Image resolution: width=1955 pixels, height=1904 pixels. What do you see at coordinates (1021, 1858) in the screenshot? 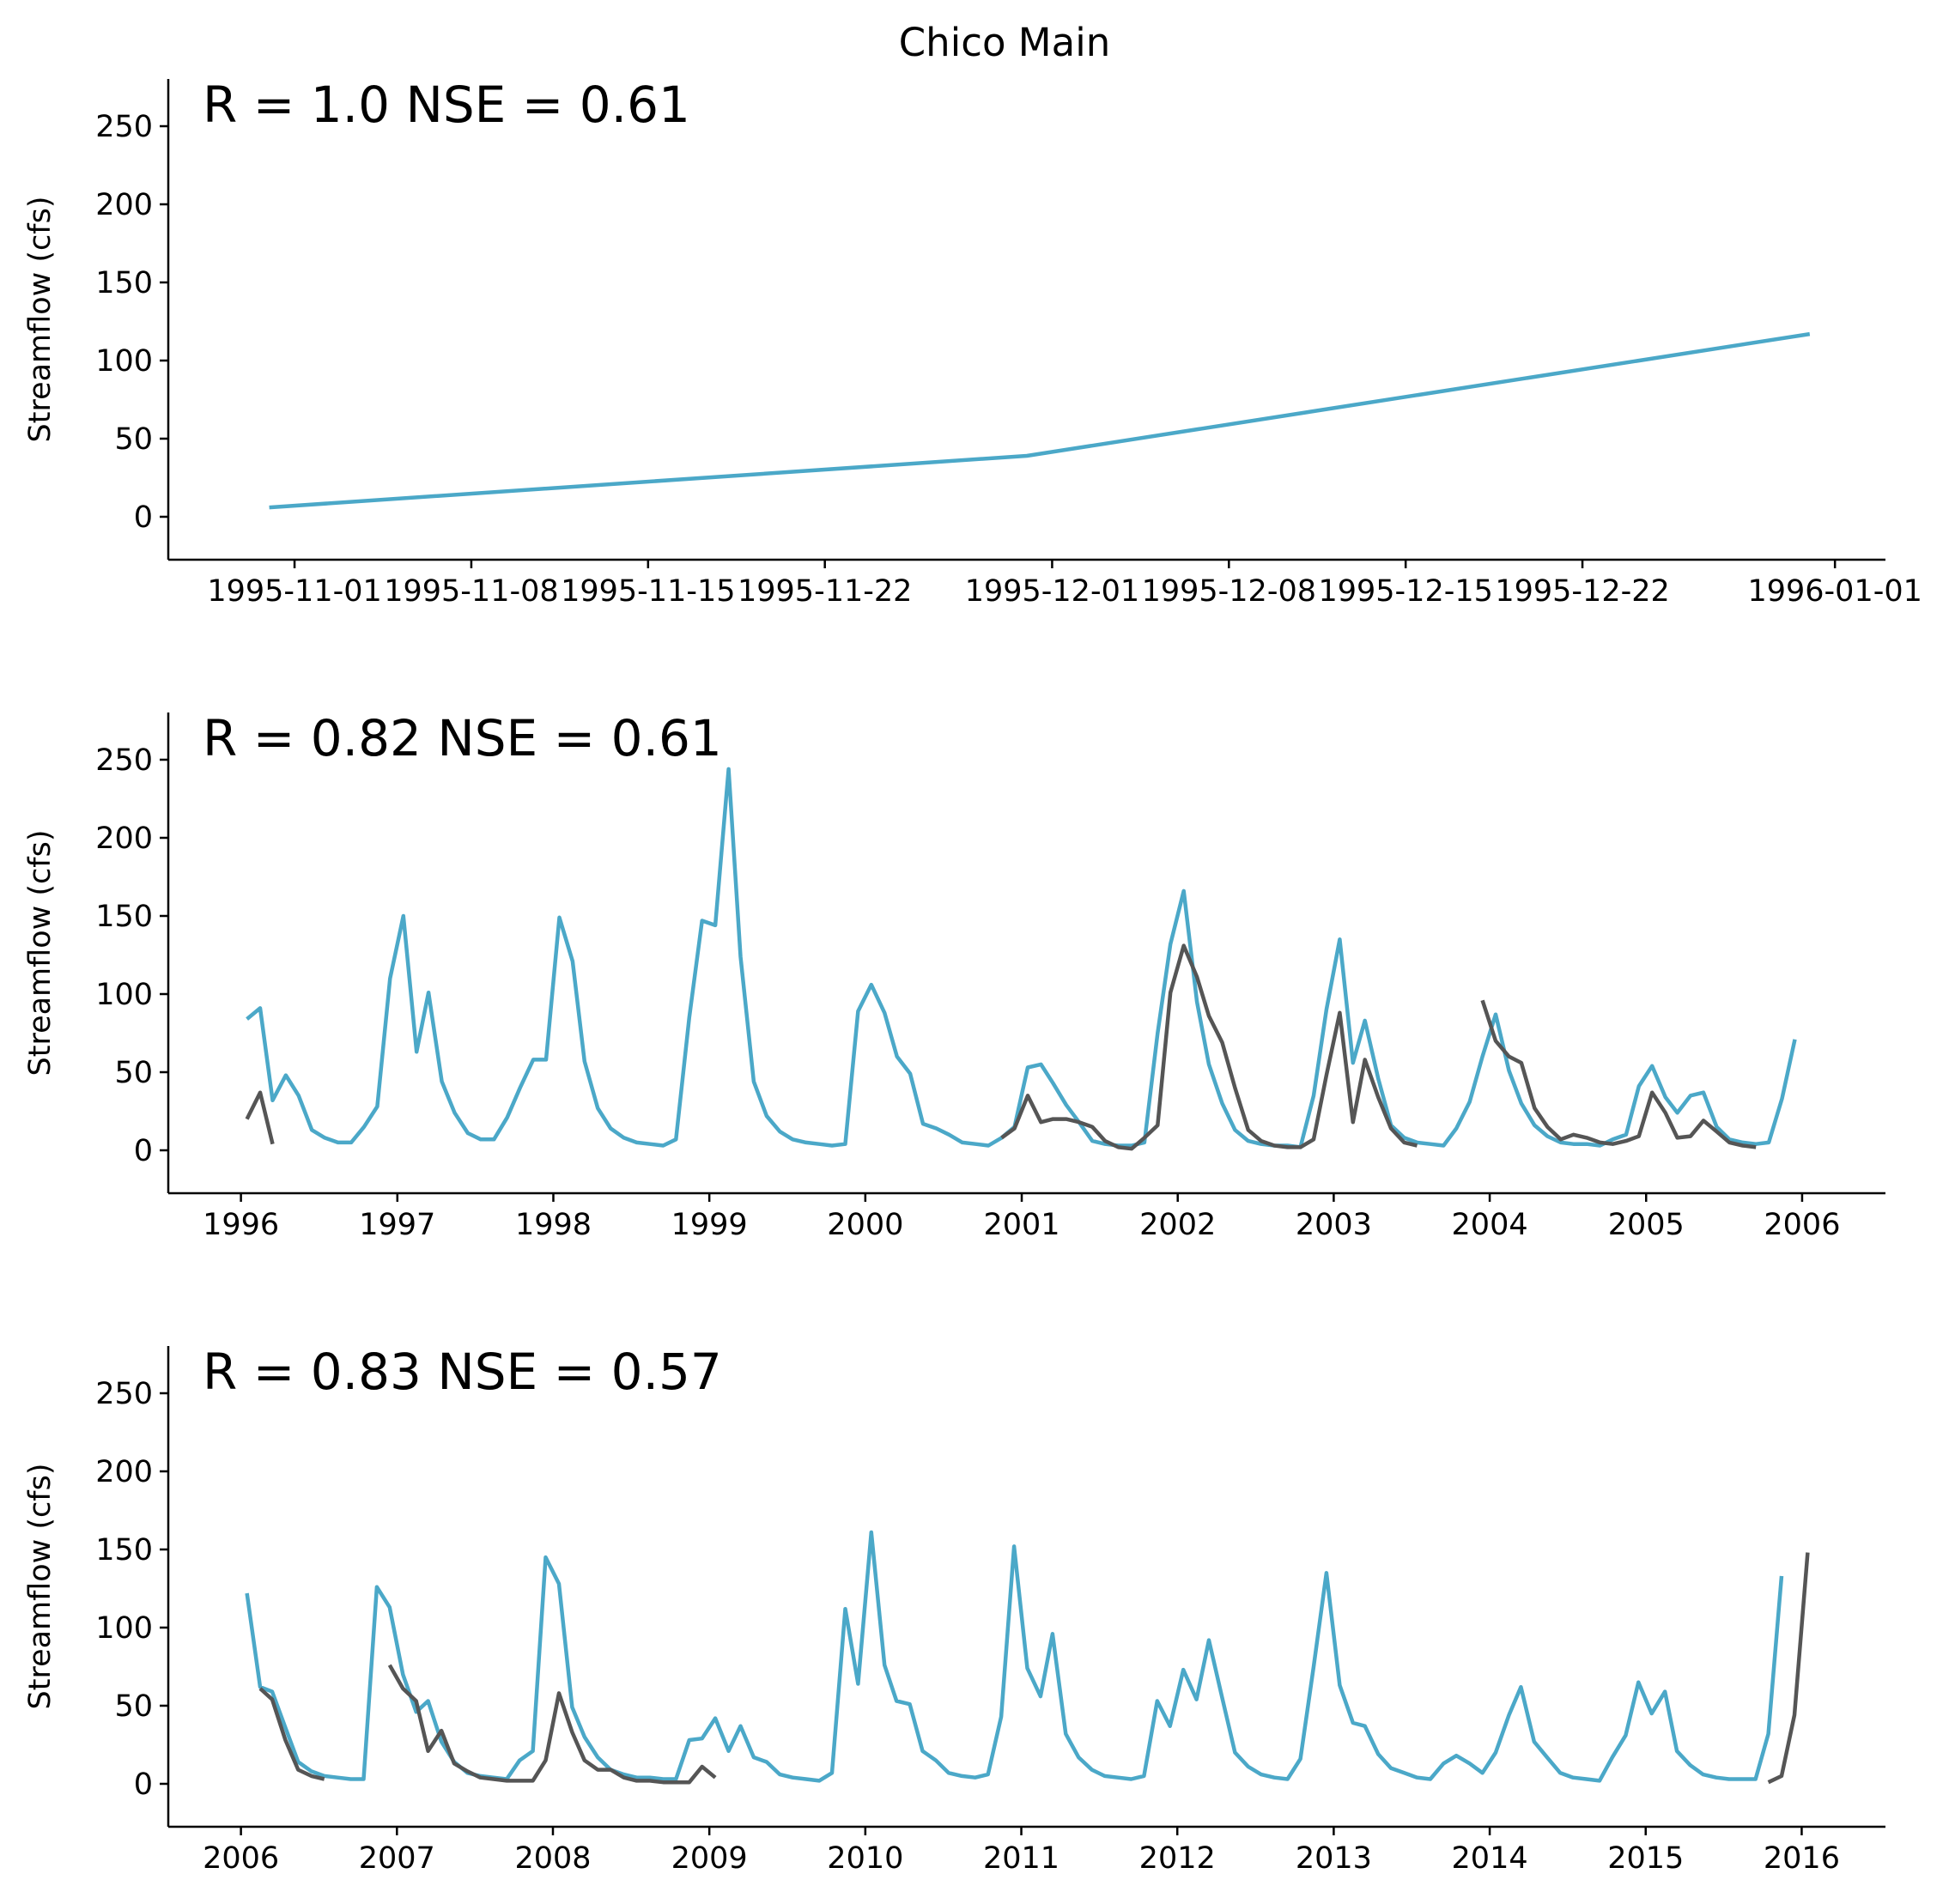
I see `x-tick-label: 2011` at bounding box center [1021, 1858].